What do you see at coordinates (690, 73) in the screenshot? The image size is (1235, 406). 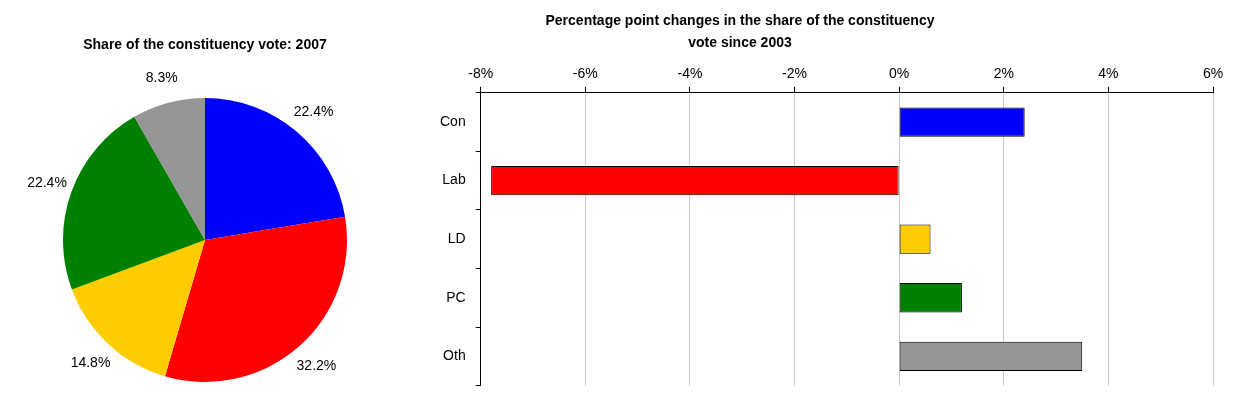 I see `x-tick-label: -4%` at bounding box center [690, 73].